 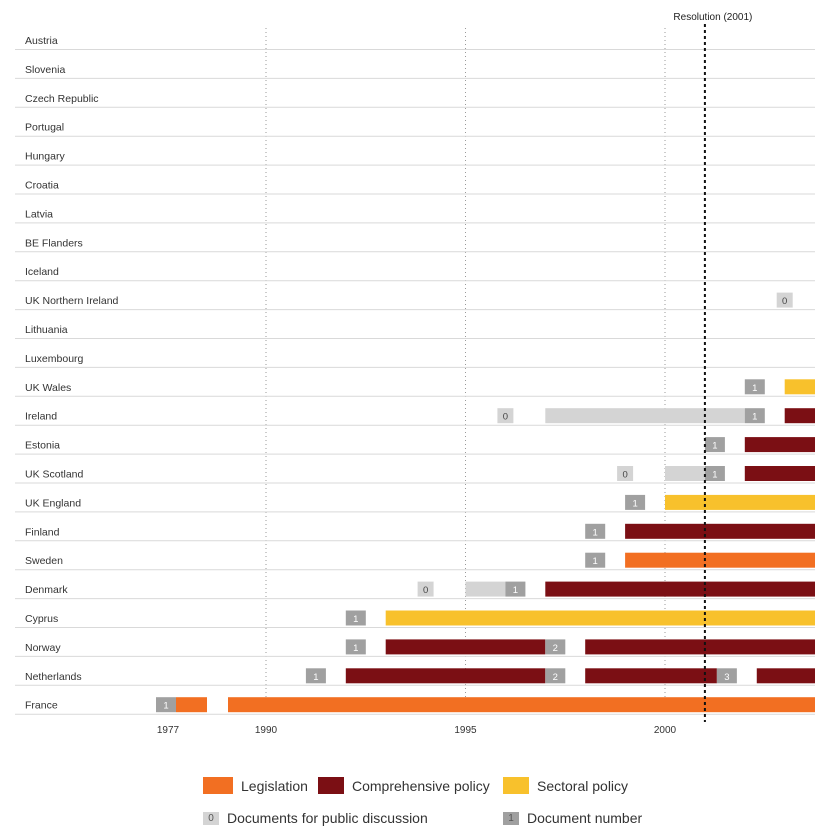 I want to click on legend-item-document: 1 Document number, so click(x=572, y=818).